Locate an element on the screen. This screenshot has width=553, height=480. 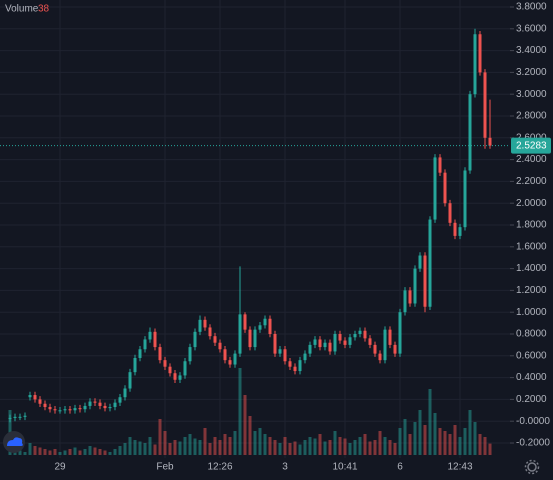
gear-icon is located at coordinates (532, 467).